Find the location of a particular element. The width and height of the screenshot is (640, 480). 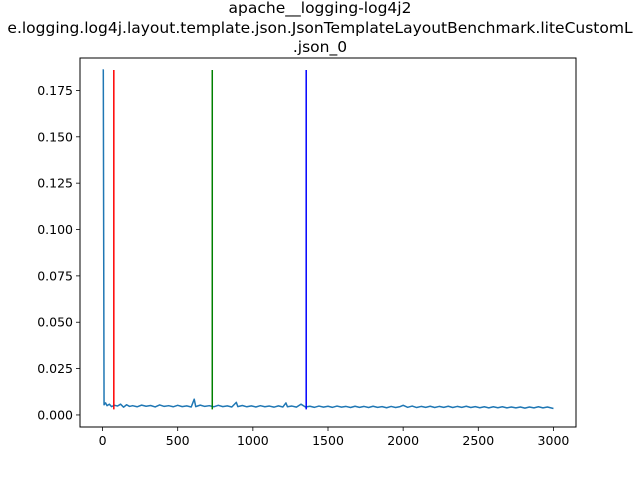

y-tick-label: 0.000 is located at coordinates (55, 414).